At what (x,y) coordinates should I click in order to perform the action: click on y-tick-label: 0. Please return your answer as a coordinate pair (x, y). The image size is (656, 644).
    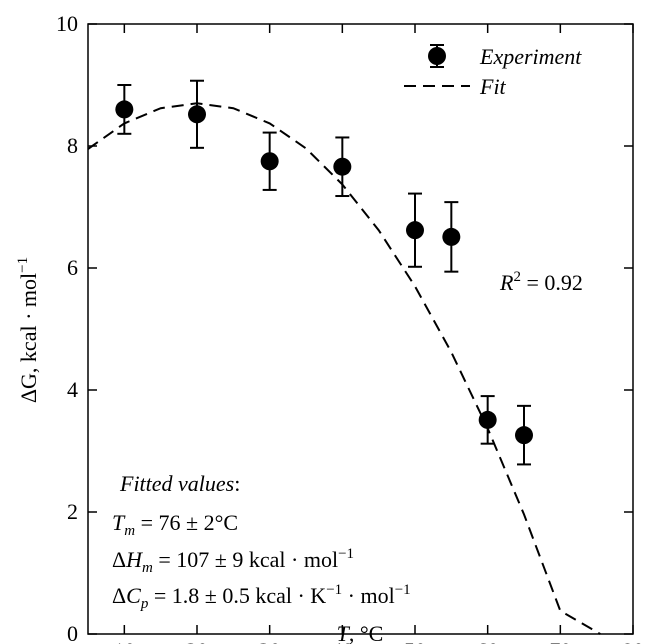
    Looking at the image, I should click on (72, 632).